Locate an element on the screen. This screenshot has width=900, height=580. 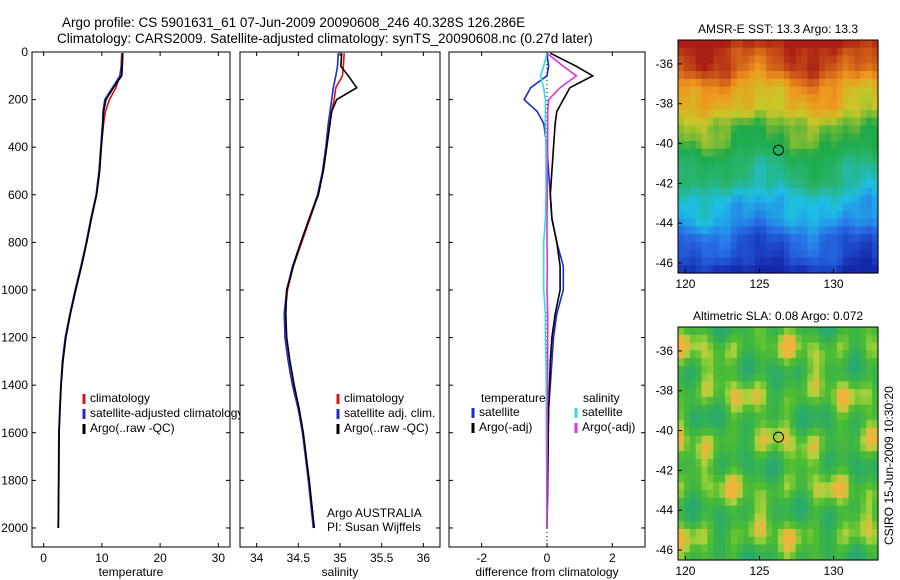
x-axis-label: salinity is located at coordinates (340, 572).